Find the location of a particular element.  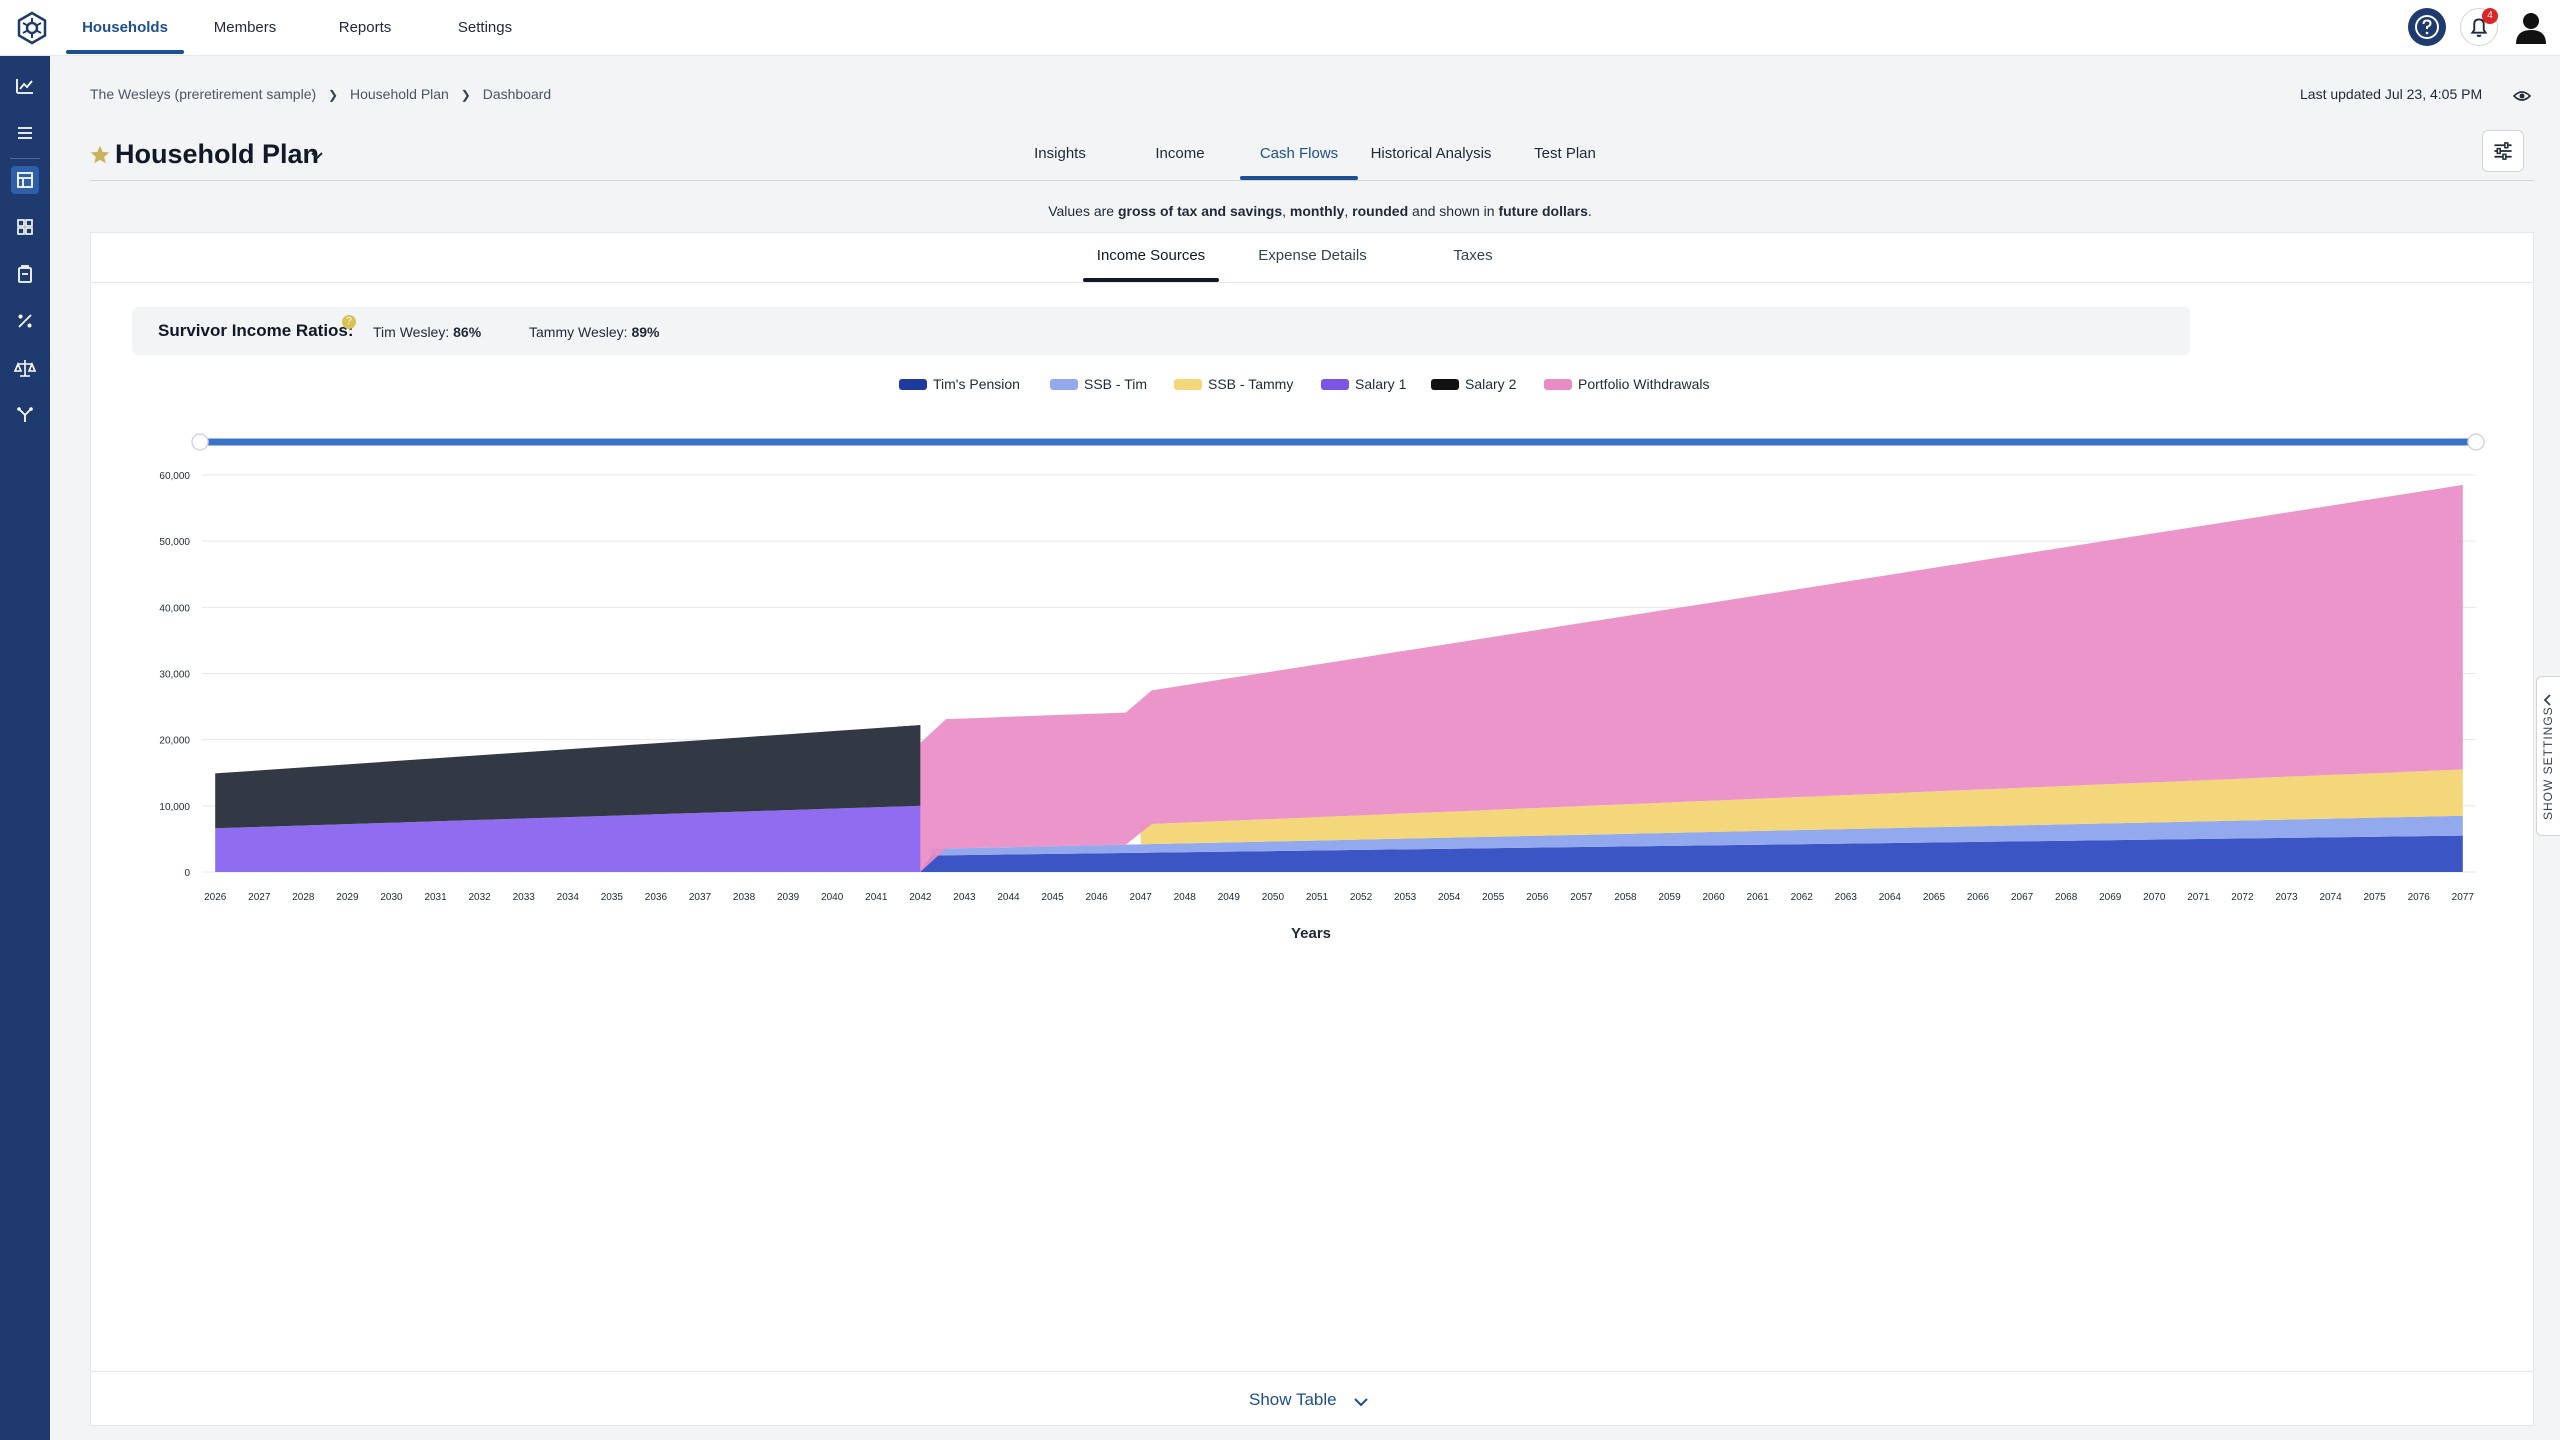

percent-icon is located at coordinates (25, 321).